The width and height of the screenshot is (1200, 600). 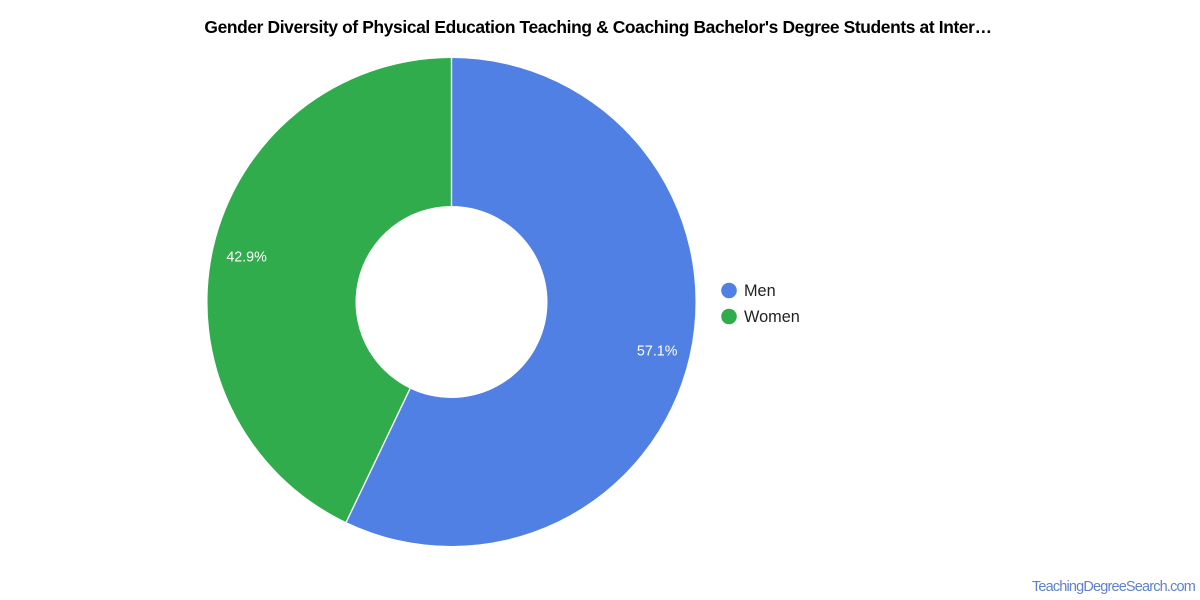 I want to click on svg-text: Women, so click(x=772, y=317).